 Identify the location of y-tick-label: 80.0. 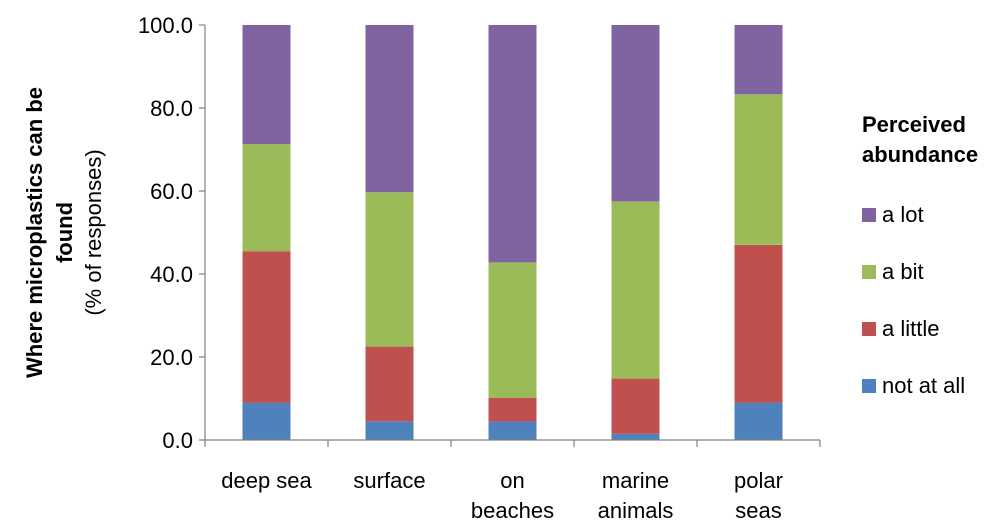
(171, 108).